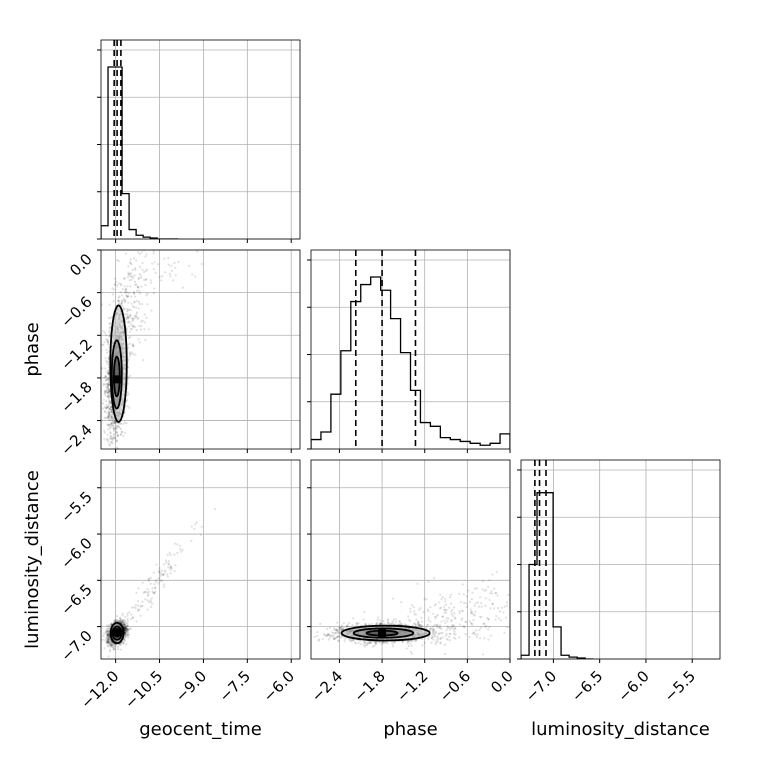  I want to click on scatter-geocent_time-vs-luminosity_distance-background, so click(200, 559).